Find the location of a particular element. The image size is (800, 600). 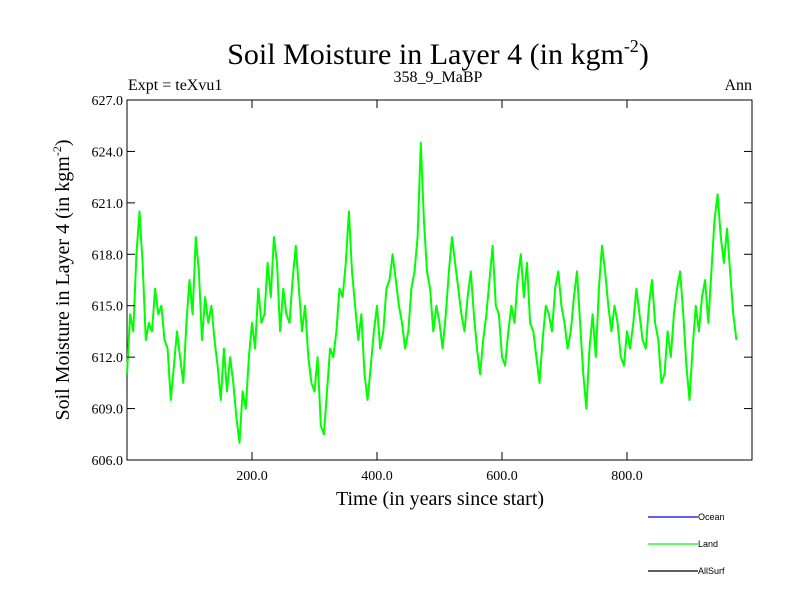

y-tick-label: 612.0 is located at coordinates (108, 358).